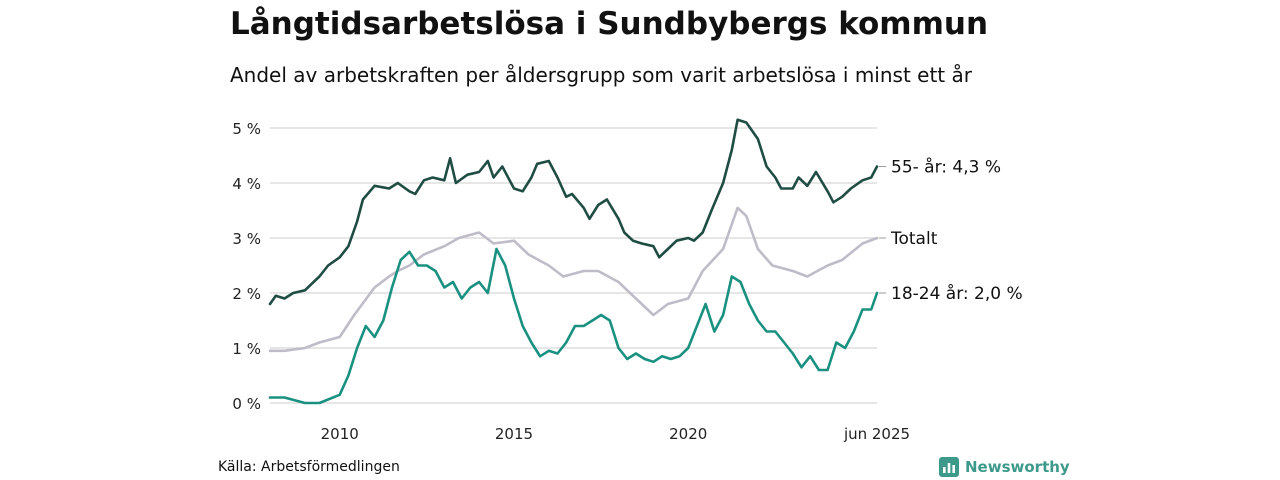 This screenshot has height=480, width=1280. I want to click on y-tick-label: 0 %, so click(246, 404).